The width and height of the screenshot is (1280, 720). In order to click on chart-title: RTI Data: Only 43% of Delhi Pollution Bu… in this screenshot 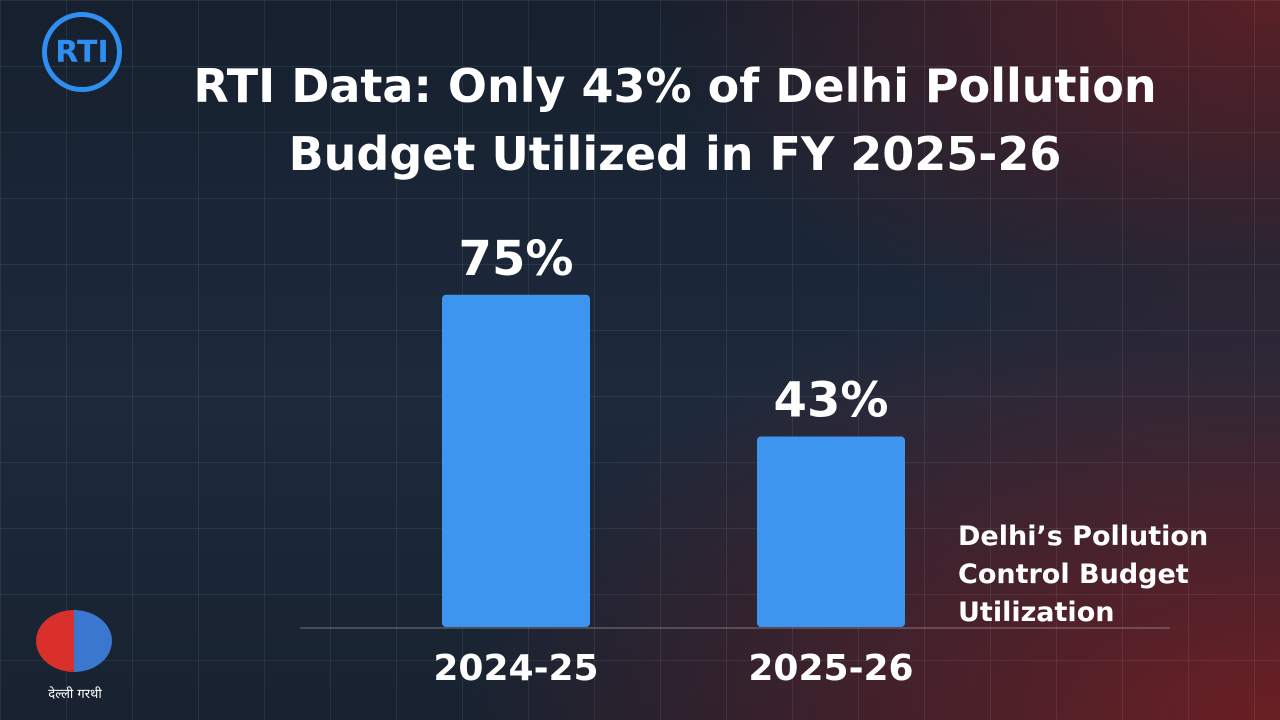, I will do `click(675, 120)`.